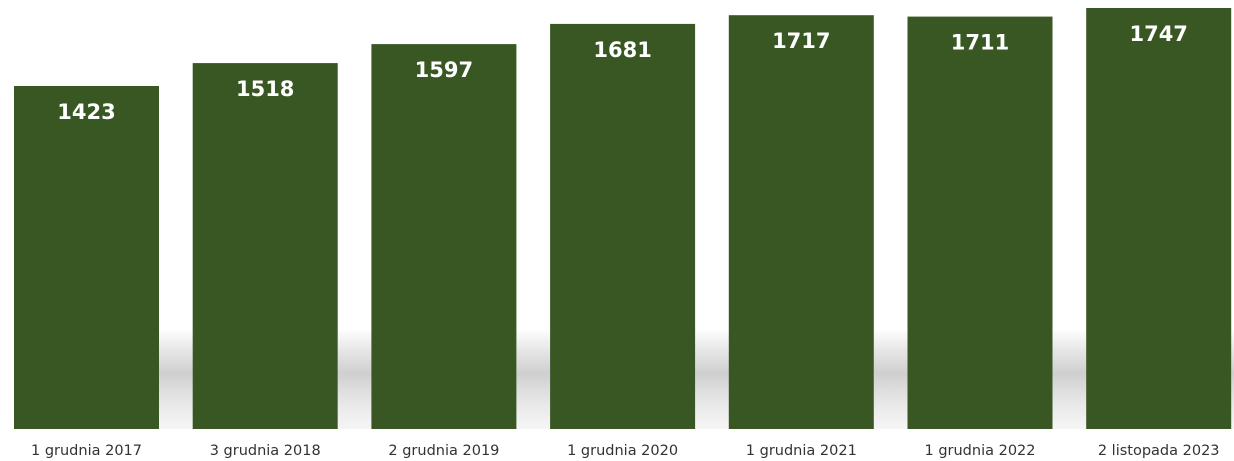 Image resolution: width=1234 pixels, height=461 pixels. I want to click on bar-value-label: 1717, so click(801, 41).